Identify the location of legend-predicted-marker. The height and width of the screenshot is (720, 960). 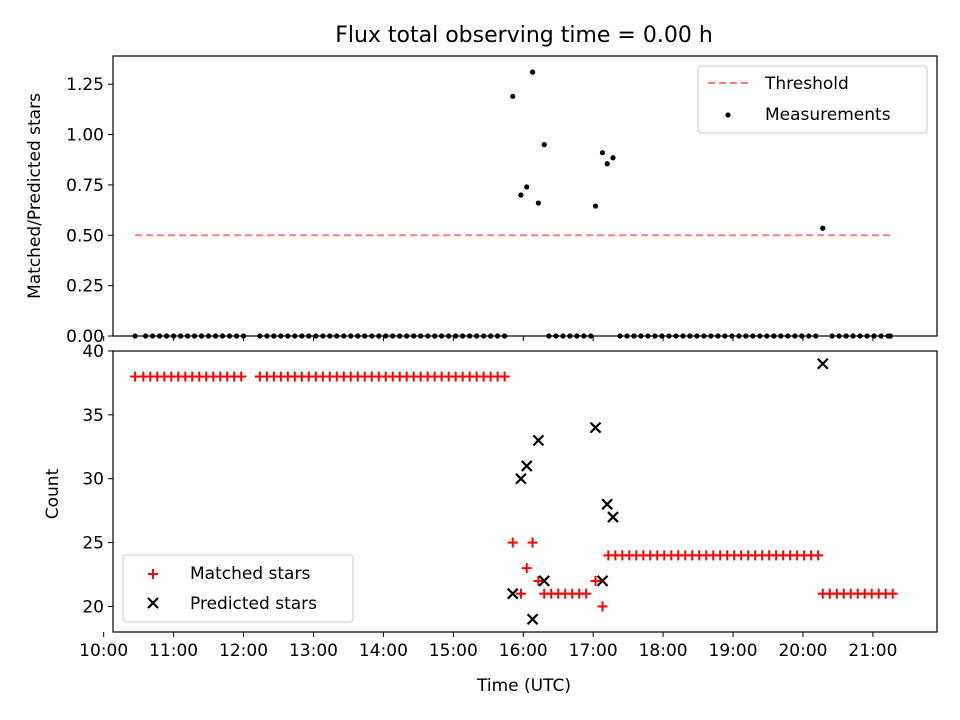
(153, 603).